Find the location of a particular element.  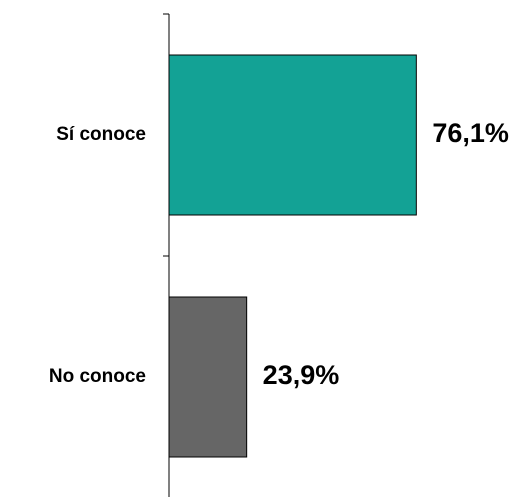

data-label: 76,1% is located at coordinates (470, 133).